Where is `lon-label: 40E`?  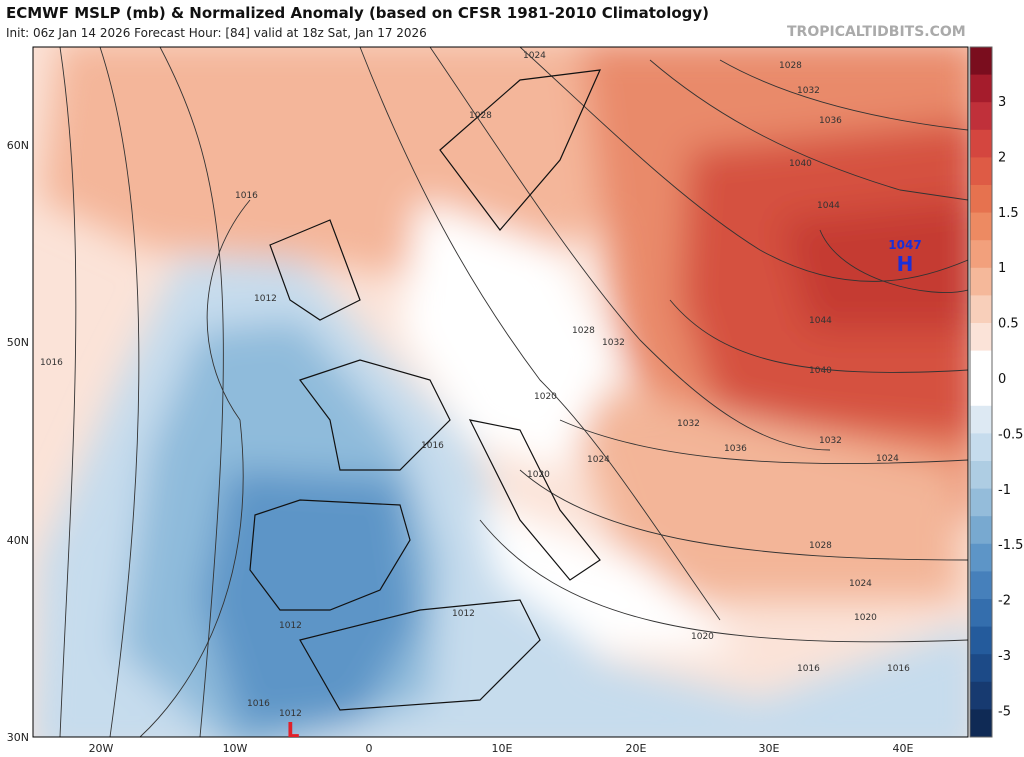 lon-label: 40E is located at coordinates (903, 748).